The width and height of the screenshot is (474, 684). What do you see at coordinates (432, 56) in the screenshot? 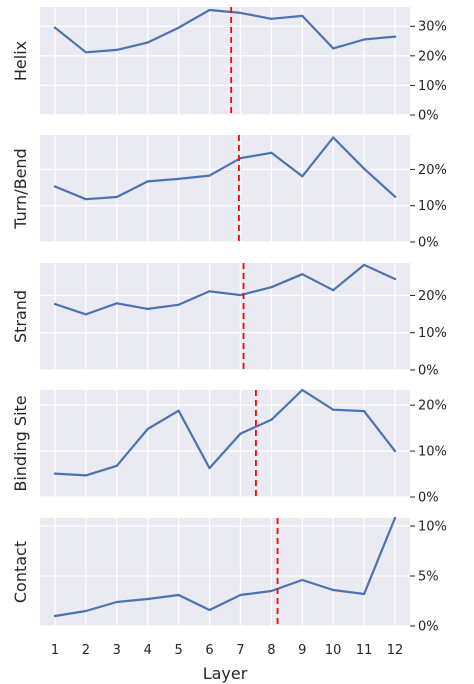
I see `helix-y-tick-label: 20%` at bounding box center [432, 56].